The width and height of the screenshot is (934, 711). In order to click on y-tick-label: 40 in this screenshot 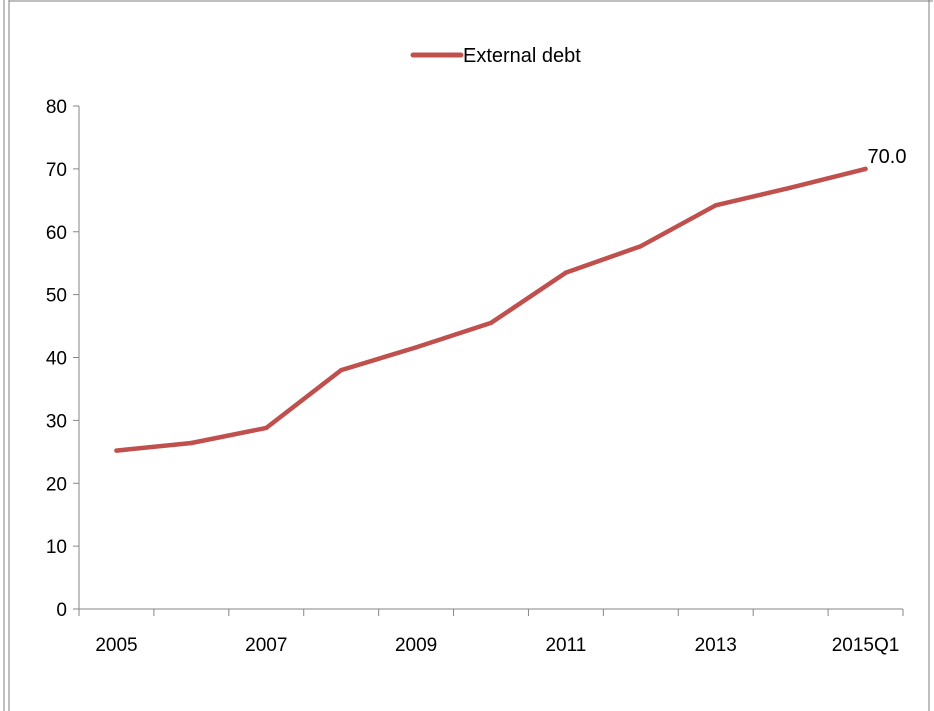, I will do `click(56, 359)`.